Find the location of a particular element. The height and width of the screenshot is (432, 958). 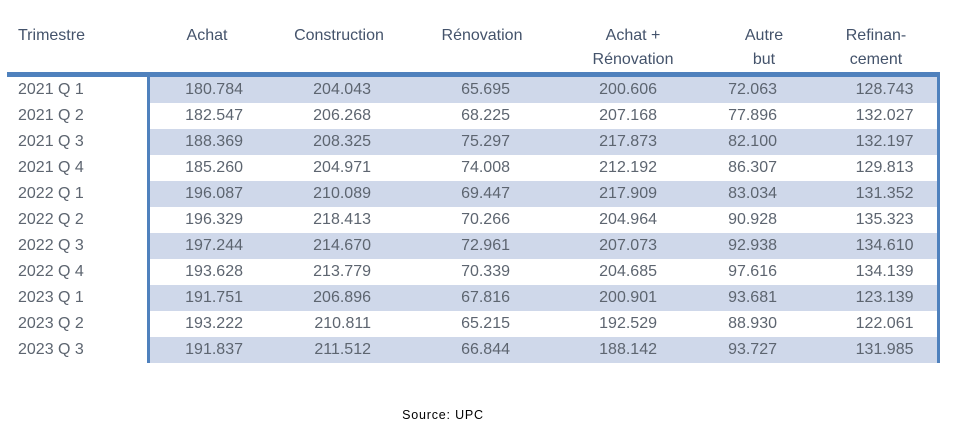

value-cell: 131.352 is located at coordinates (877, 194).